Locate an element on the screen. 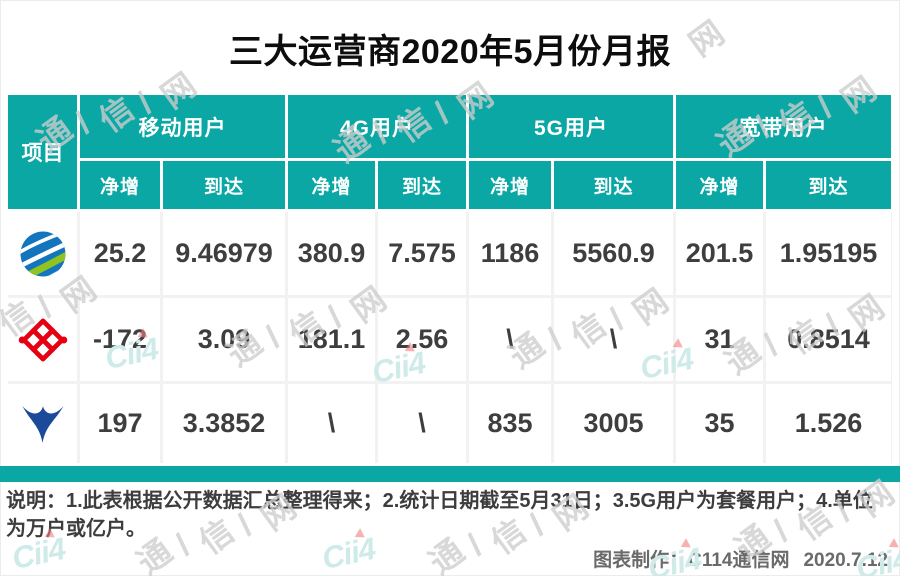 The width and height of the screenshot is (900, 576). table-cell: 1186 is located at coordinates (510, 253).